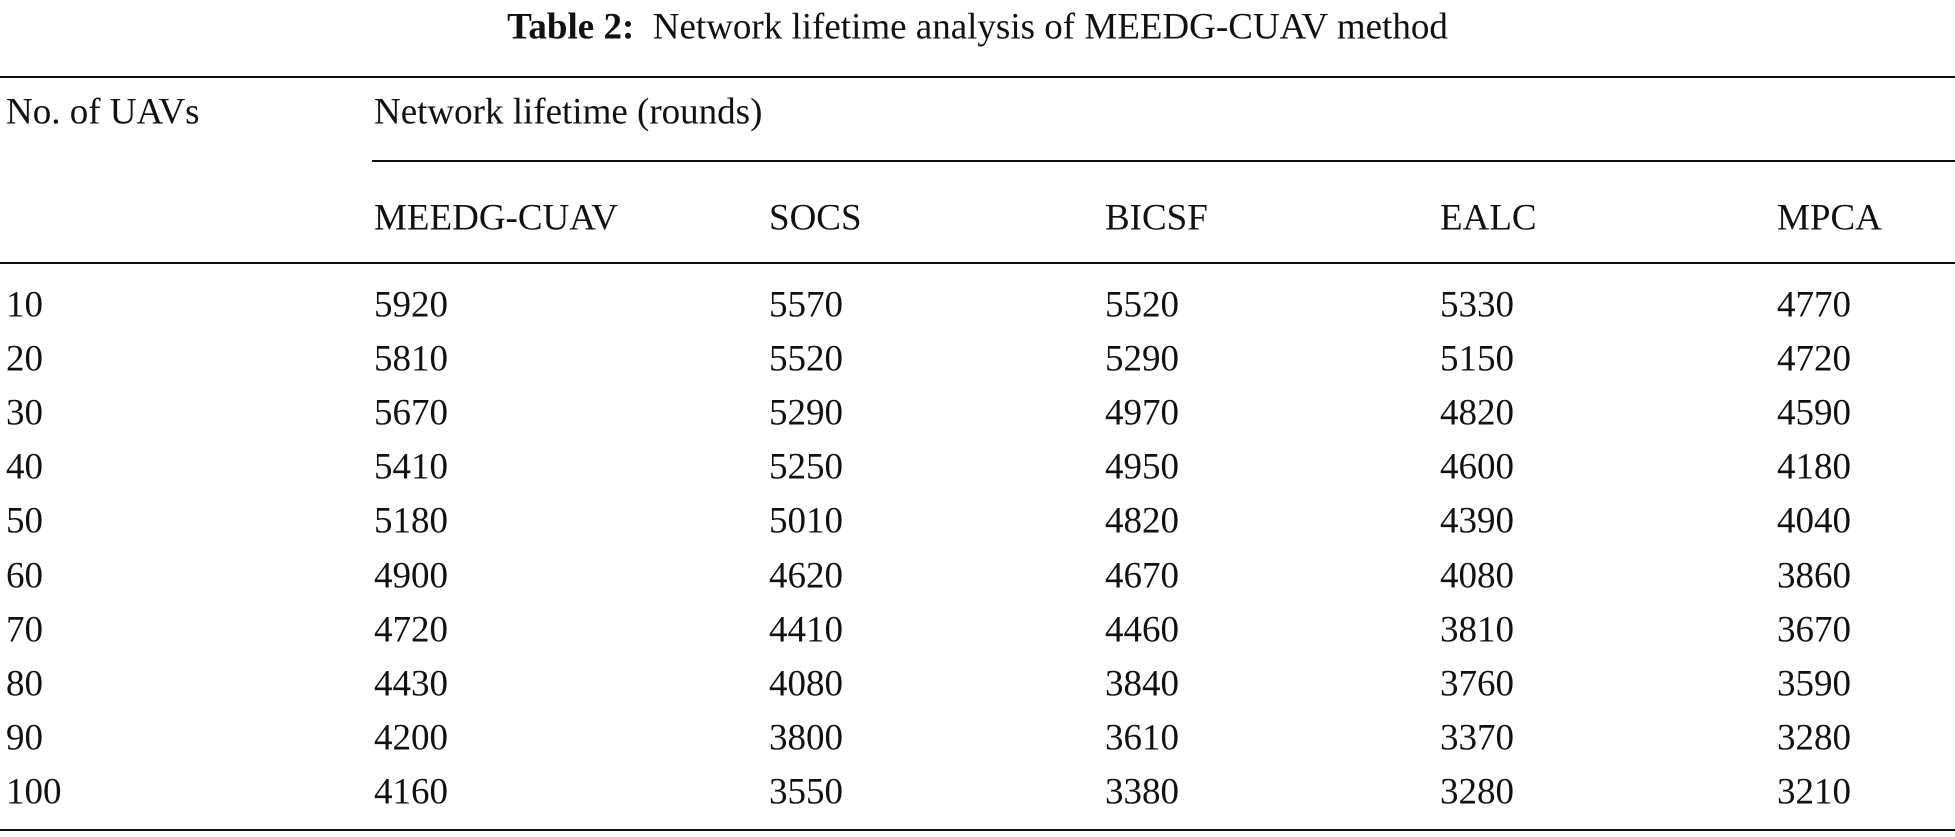  What do you see at coordinates (1477, 630) in the screenshot?
I see `cell: 3810` at bounding box center [1477, 630].